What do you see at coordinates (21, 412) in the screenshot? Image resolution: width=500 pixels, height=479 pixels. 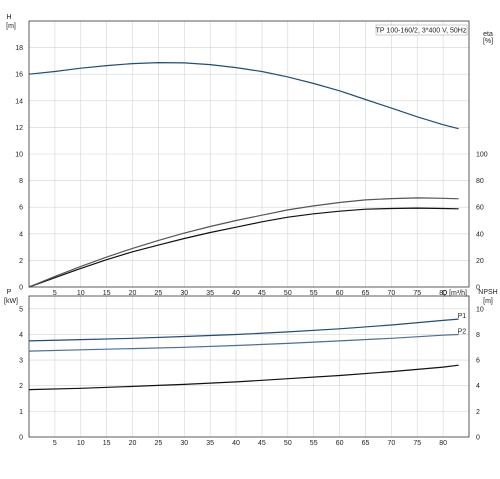 I see `y-left-tick-label: 1` at bounding box center [21, 412].